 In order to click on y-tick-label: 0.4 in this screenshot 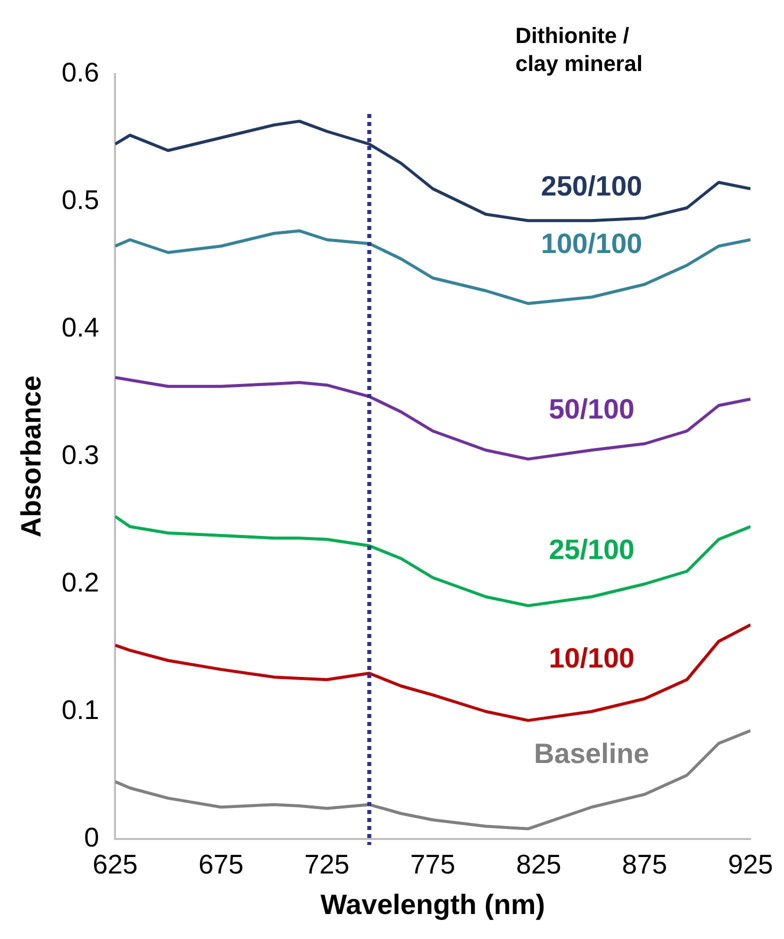, I will do `click(81, 327)`.